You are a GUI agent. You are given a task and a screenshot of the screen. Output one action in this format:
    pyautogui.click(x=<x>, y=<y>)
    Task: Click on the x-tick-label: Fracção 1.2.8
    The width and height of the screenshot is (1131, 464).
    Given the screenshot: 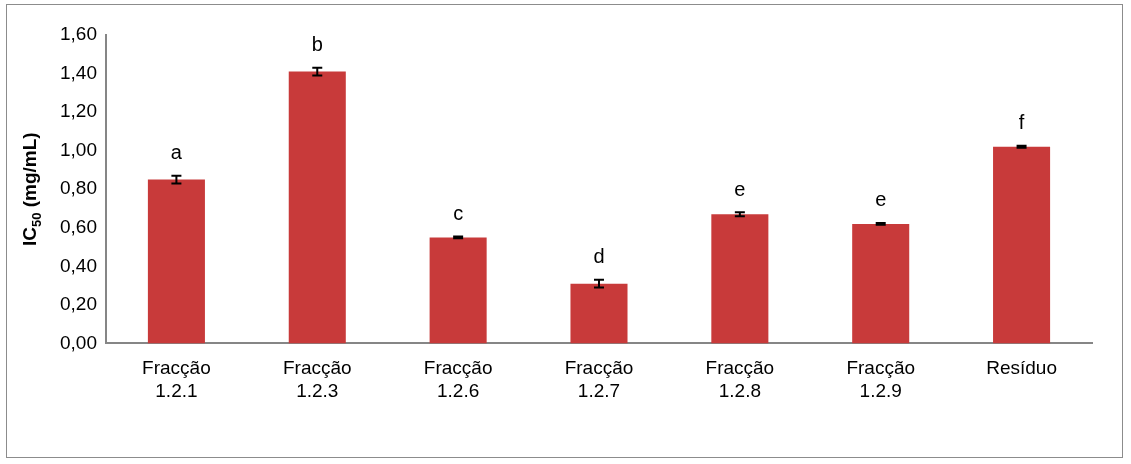 What is the action you would take?
    pyautogui.click(x=740, y=379)
    